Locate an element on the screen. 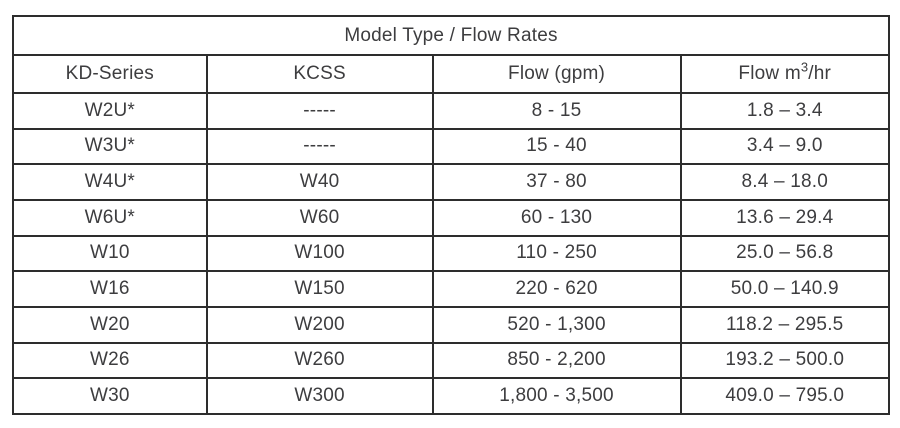 This screenshot has width=900, height=428. table-cell: 13.6 – 29.4 is located at coordinates (784, 217).